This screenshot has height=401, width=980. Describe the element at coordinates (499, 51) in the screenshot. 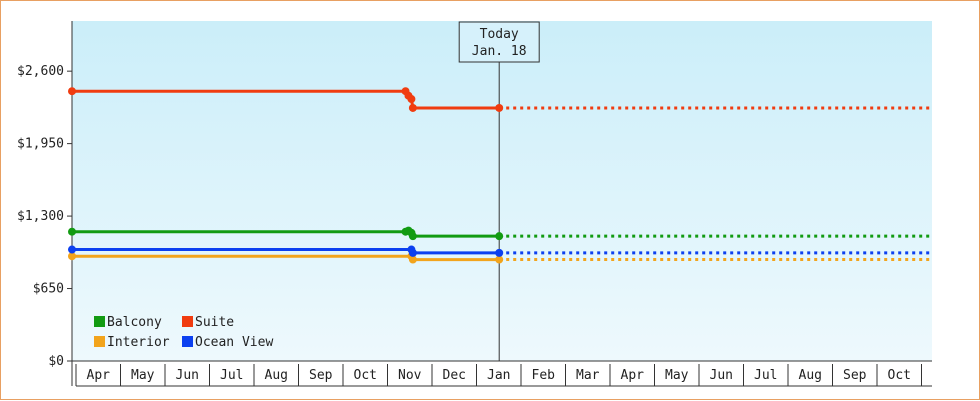

I see `today-date: Jan. 18` at that location.